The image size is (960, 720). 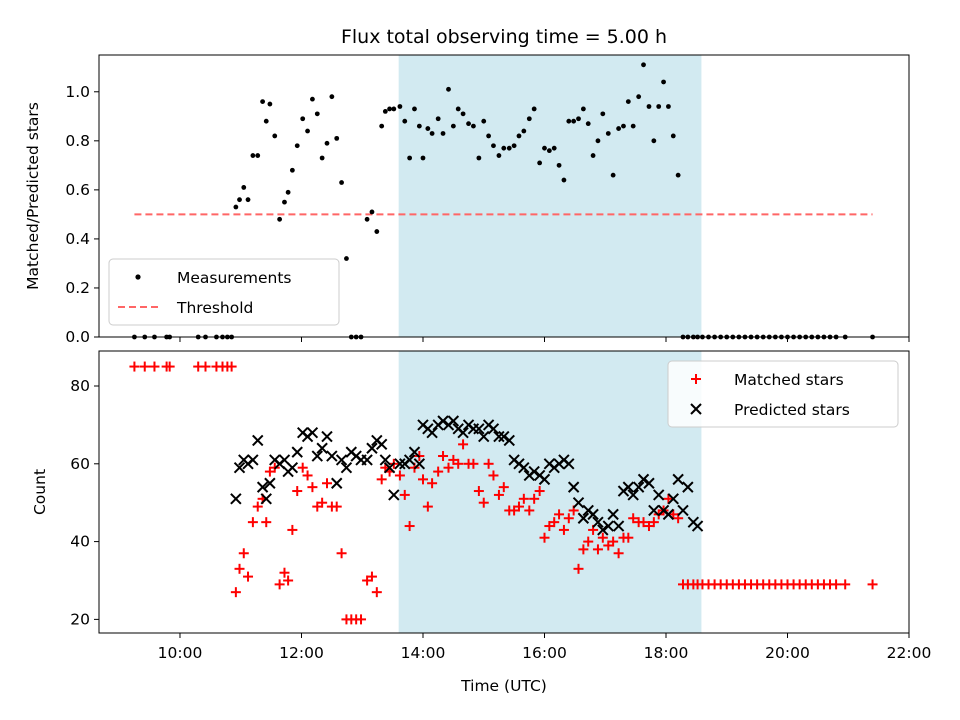 What do you see at coordinates (224, 292) in the screenshot?
I see `top-panel-legend: Measurements Threshold` at bounding box center [224, 292].